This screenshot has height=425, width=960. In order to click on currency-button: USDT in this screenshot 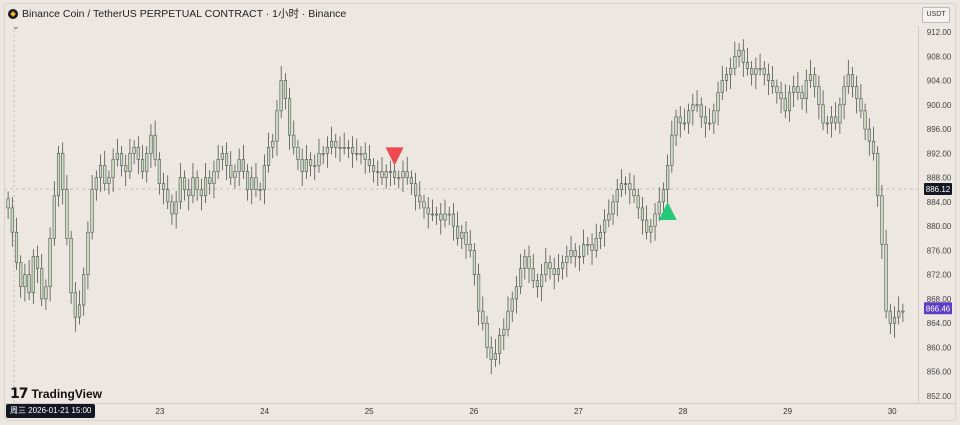, I will do `click(936, 15)`.